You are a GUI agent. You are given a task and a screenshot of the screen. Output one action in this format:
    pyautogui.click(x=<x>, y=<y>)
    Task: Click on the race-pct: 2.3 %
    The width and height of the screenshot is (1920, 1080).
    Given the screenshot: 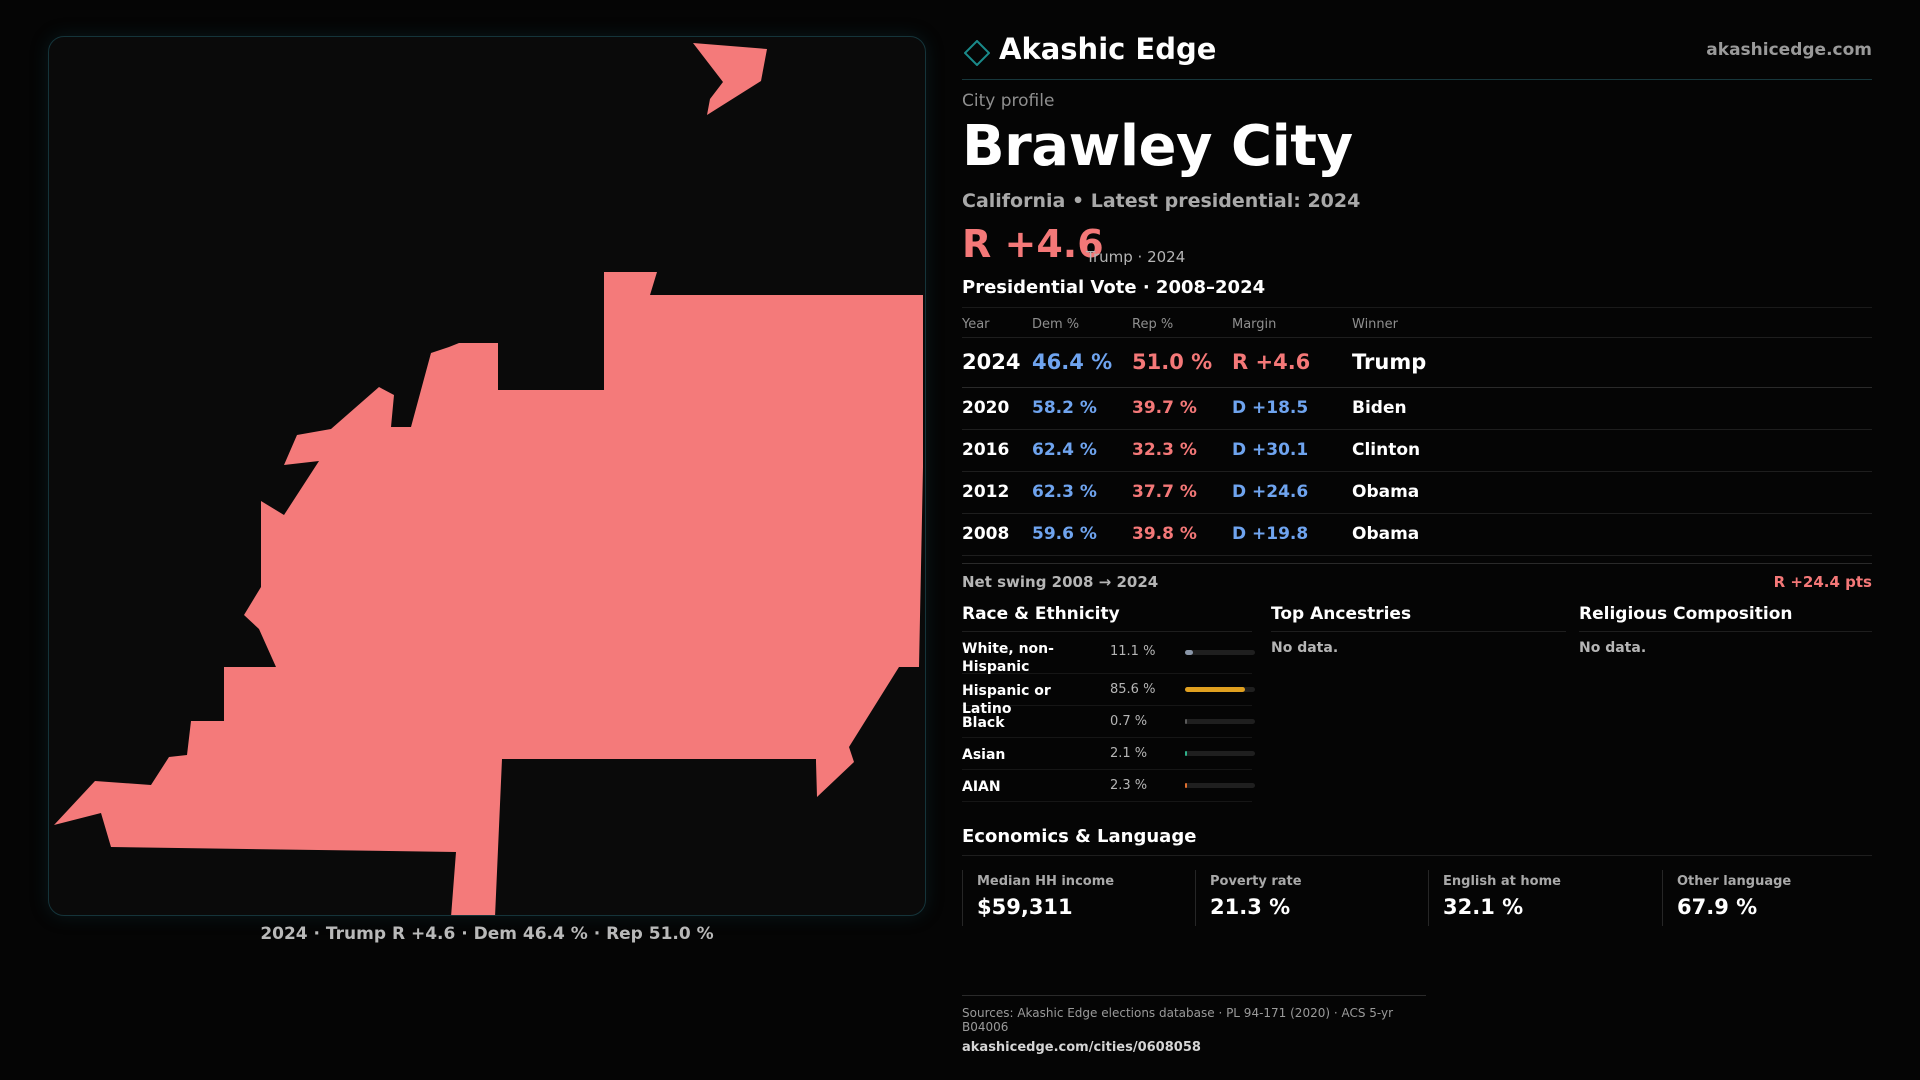 What is the action you would take?
    pyautogui.click(x=1129, y=785)
    